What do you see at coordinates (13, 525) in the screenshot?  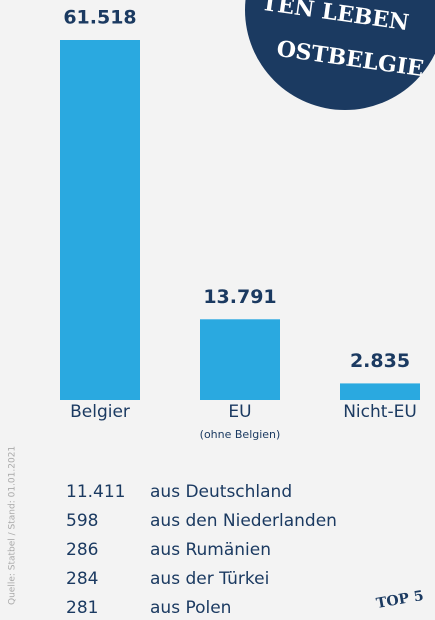 I see `source: Quelle: Statbel / Stand: 01.01.2021` at bounding box center [13, 525].